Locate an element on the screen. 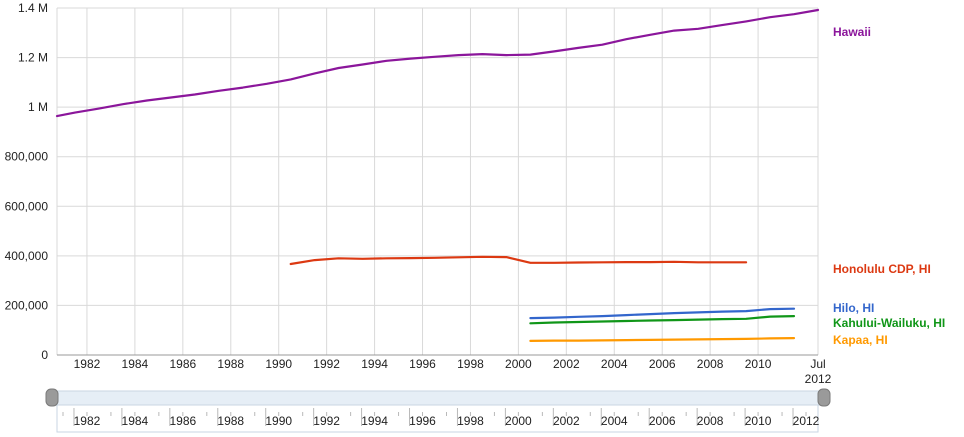 The height and width of the screenshot is (437, 964). range-slider-year-label: 1988 is located at coordinates (230, 421).